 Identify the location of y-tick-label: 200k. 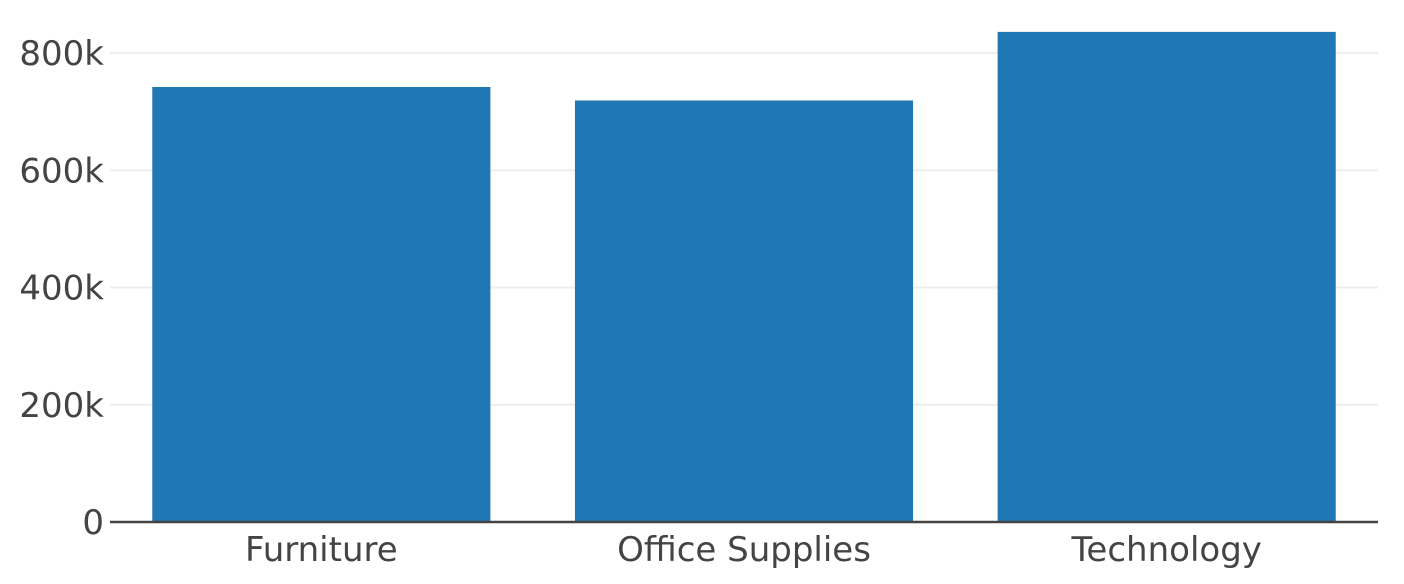
(61, 406).